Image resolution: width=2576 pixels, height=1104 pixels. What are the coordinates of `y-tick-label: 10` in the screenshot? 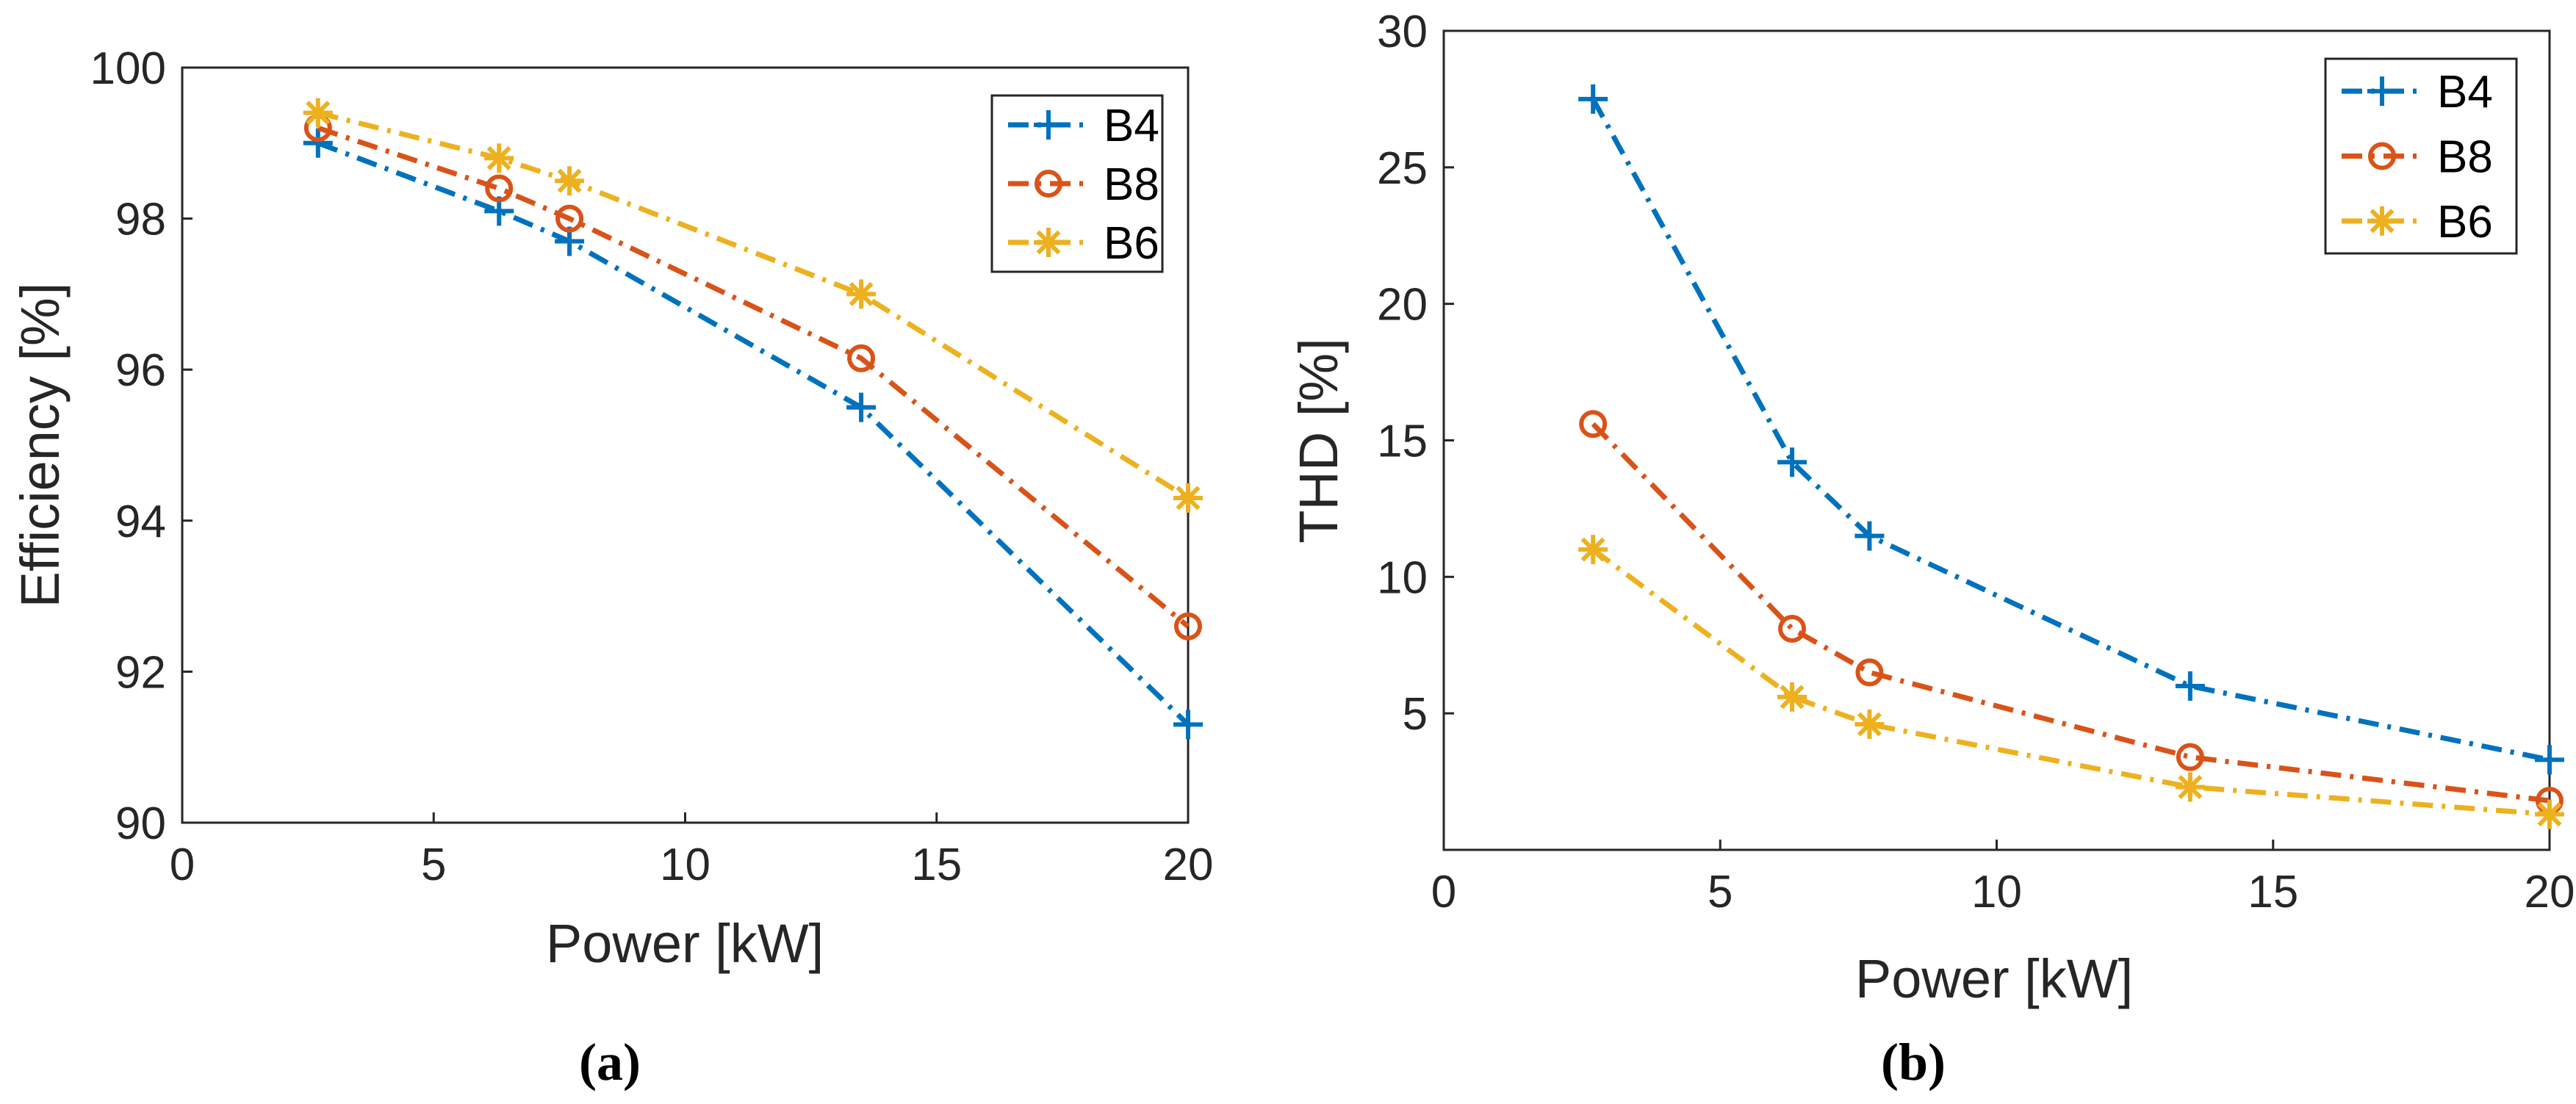 It's located at (1402, 577).